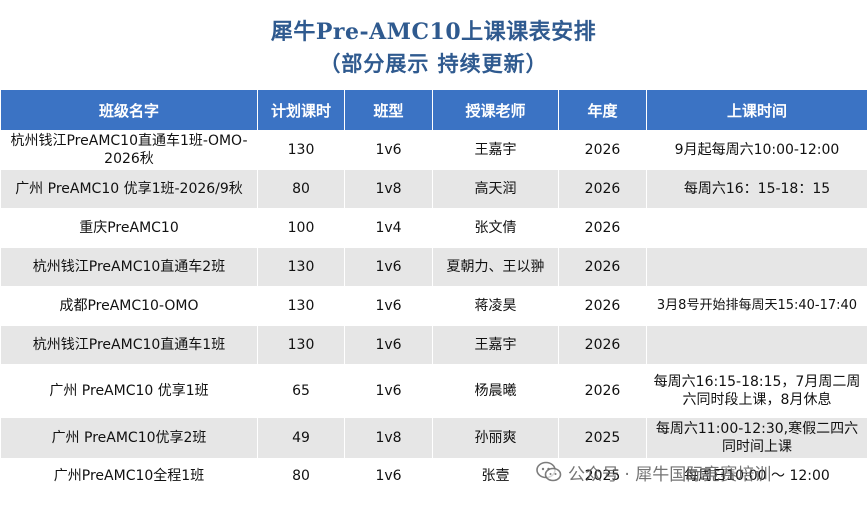  I want to click on cell-class-name: 成都PreAMC10-OMO, so click(129, 306).